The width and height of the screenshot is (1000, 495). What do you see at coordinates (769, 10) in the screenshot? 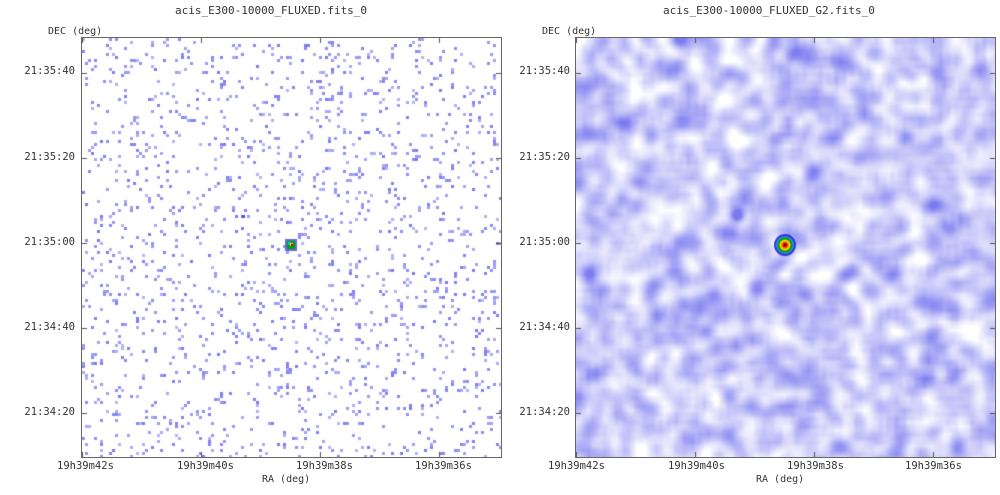
I see `panel-title: acis_E300-10000_FLUXED_G2.fits_0` at bounding box center [769, 10].